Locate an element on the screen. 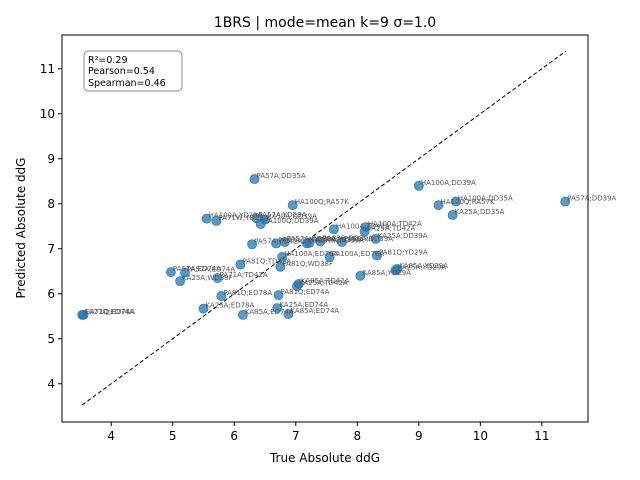 Image resolution: width=640 pixels, height=480 pixels. y-axis-label: Predicted Absolute ddG is located at coordinates (21, 228).